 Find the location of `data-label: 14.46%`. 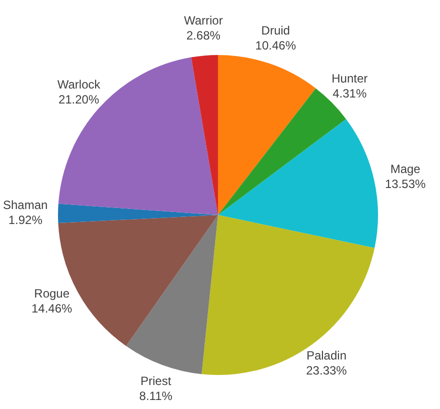

data-label: 14.46% is located at coordinates (52, 308).